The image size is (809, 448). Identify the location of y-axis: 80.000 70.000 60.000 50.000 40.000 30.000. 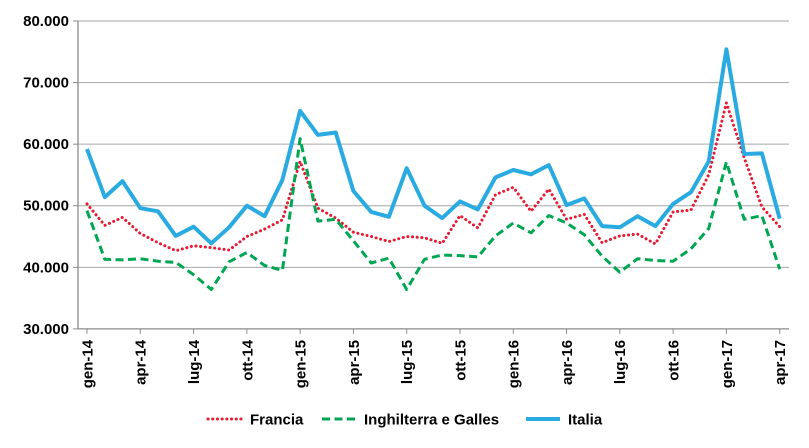
(51, 175).